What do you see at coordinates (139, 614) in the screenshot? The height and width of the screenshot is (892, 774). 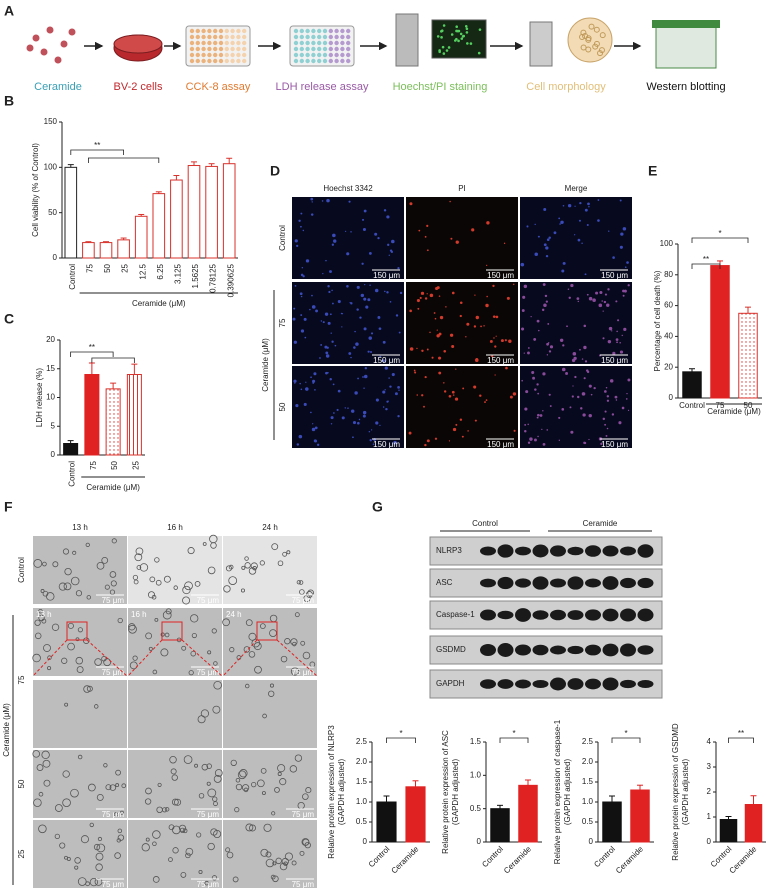 I see `time-label: 16 h` at bounding box center [139, 614].